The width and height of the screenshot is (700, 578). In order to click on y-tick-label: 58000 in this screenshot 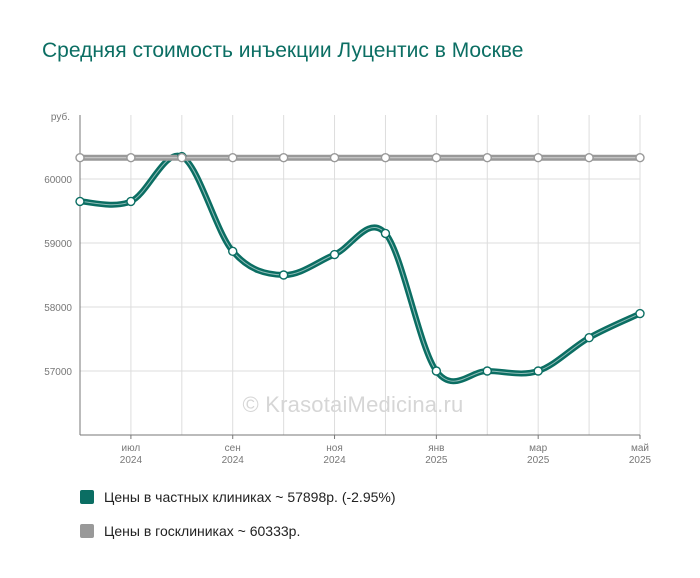, I will do `click(58, 308)`.